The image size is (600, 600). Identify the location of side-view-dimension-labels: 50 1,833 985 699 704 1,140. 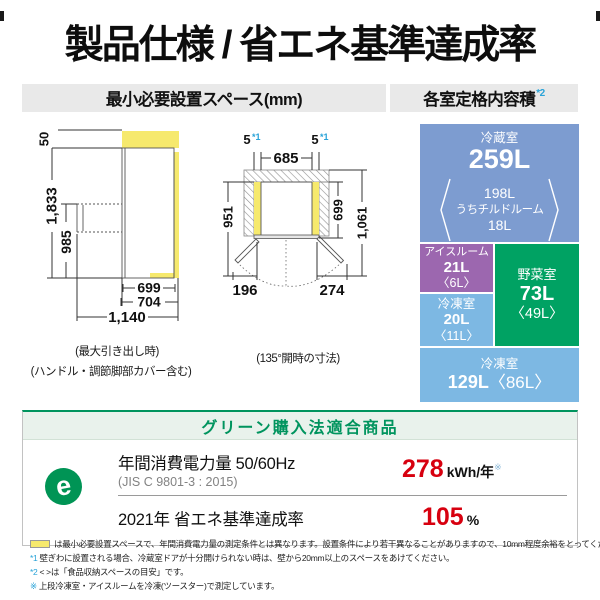
(99, 229).